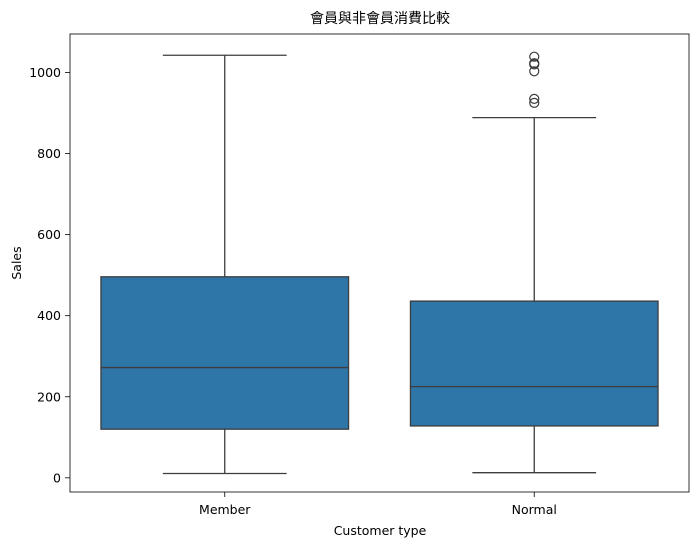 This screenshot has height=547, width=699. What do you see at coordinates (225, 509) in the screenshot?
I see `x-tick-label: Member` at bounding box center [225, 509].